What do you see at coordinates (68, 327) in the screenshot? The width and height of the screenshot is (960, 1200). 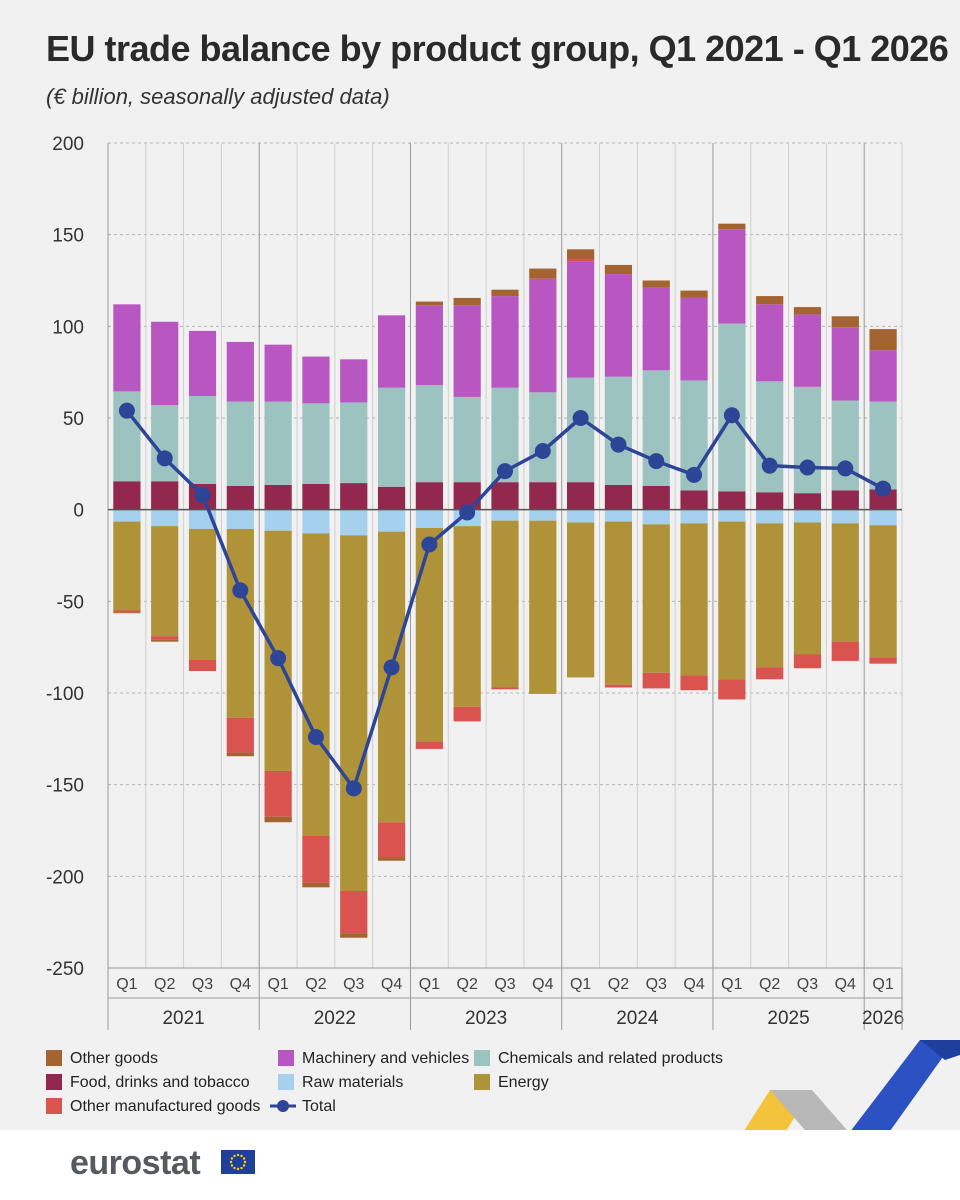 I see `y-tick-label: 100` at bounding box center [68, 327].